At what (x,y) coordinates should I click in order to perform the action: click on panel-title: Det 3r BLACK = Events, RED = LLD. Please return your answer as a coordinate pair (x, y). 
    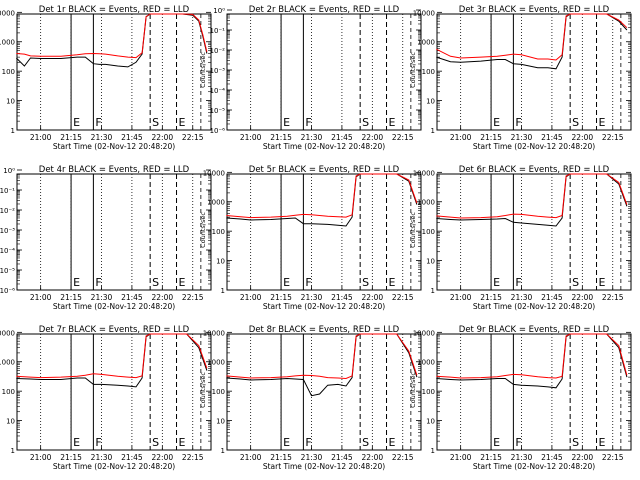
    Looking at the image, I should click on (534, 10).